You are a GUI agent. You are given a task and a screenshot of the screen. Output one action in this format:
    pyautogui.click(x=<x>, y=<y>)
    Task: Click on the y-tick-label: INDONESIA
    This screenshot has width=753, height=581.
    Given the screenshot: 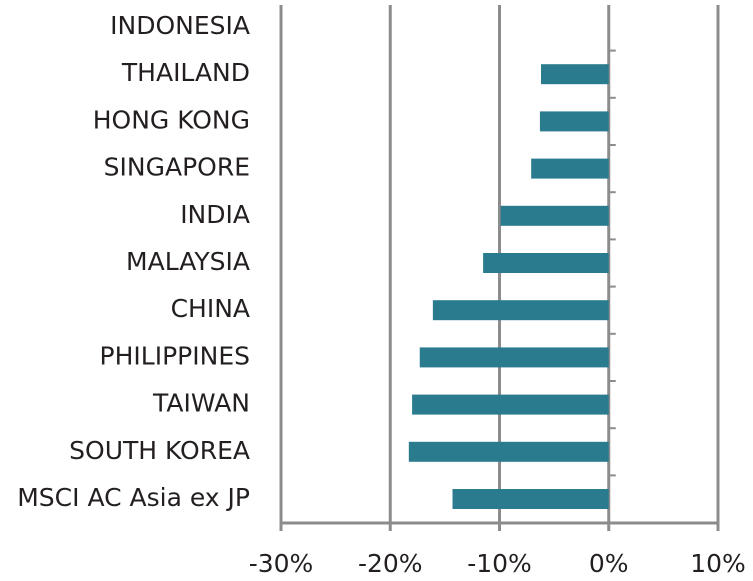 What is the action you would take?
    pyautogui.click(x=180, y=25)
    